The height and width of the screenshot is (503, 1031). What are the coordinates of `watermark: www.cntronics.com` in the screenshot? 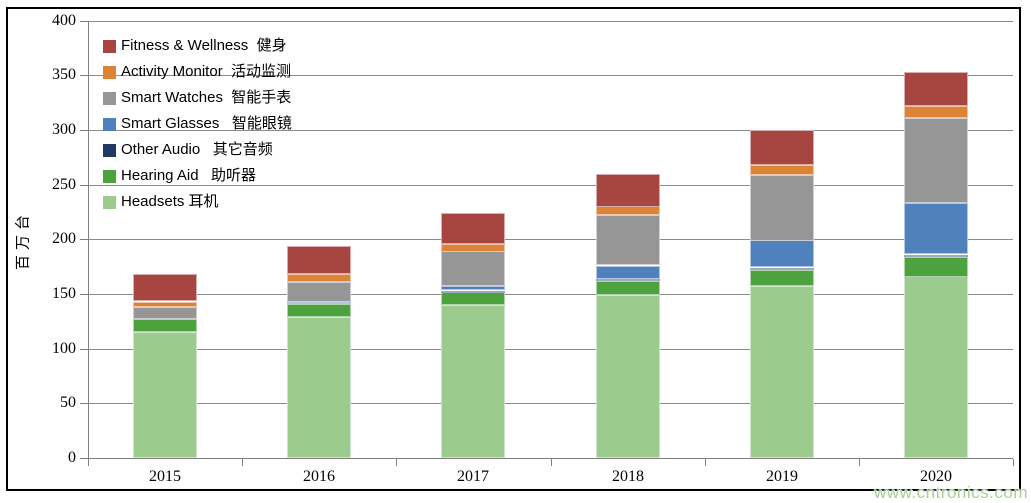 It's located at (951, 492).